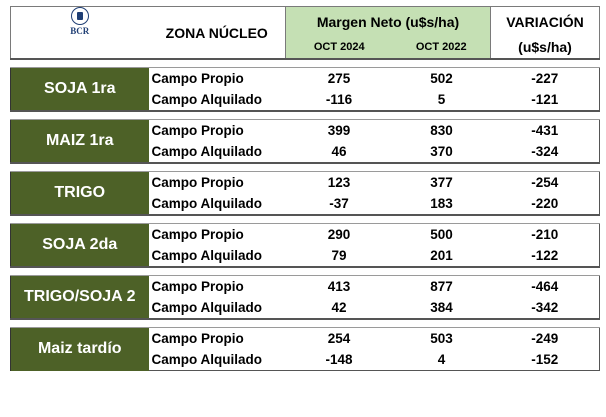  Describe the element at coordinates (339, 234) in the screenshot. I see `value-2024: 290` at that location.